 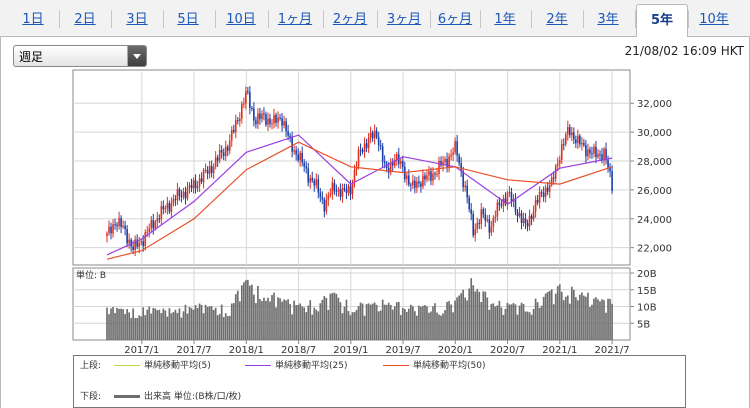 I want to click on legend-ma5: 単純移動平均(5), so click(x=189, y=366).